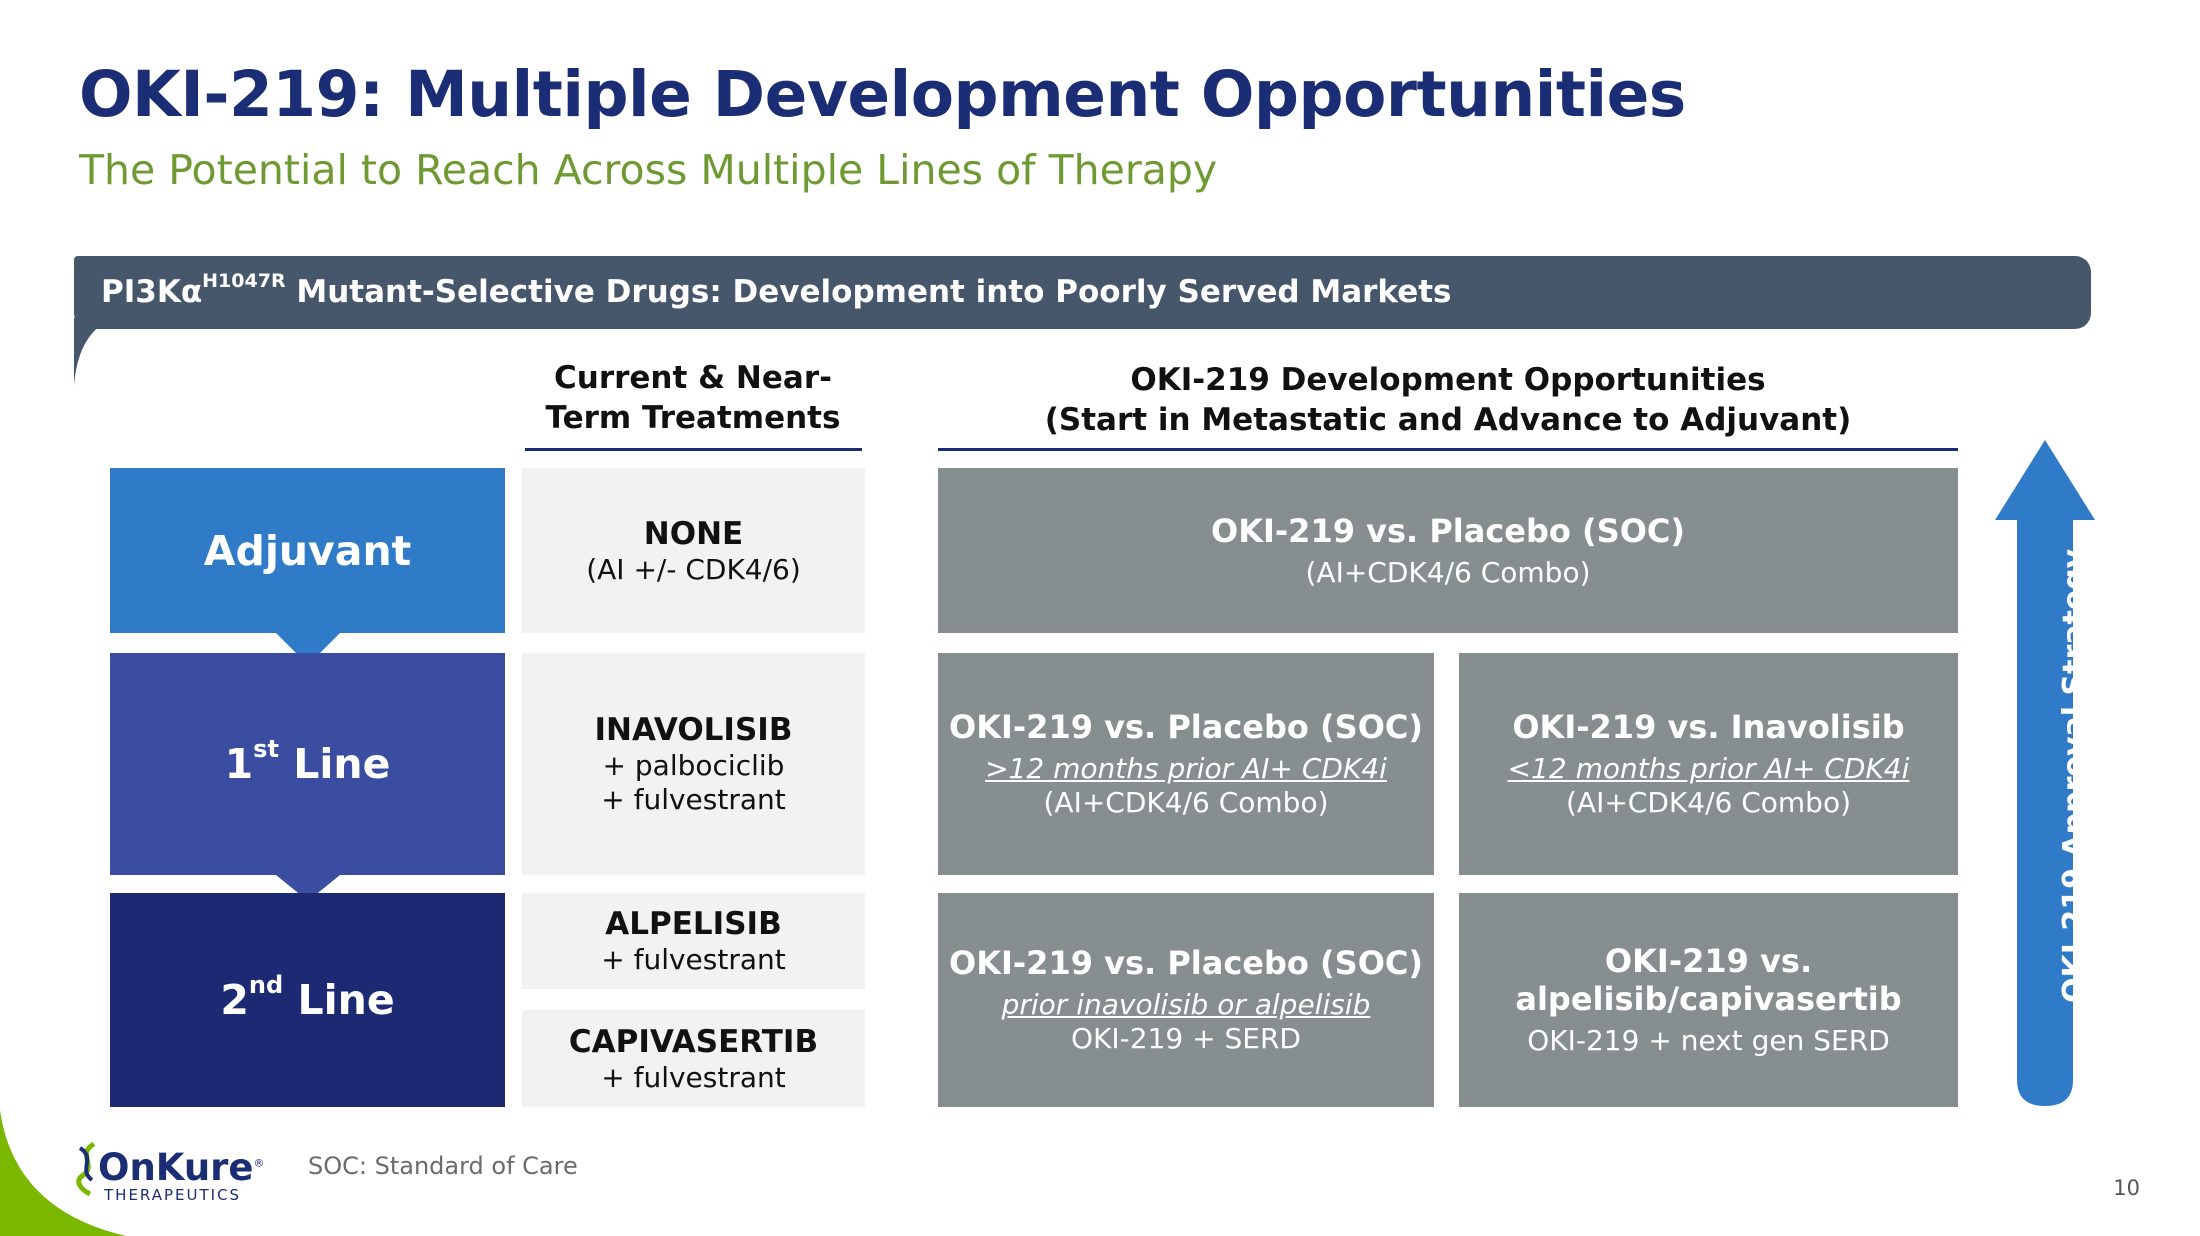  Describe the element at coordinates (1186, 963) in the screenshot. I see `opp-second-left-name: OKI-219 vs. Placebo (SOC)` at that location.